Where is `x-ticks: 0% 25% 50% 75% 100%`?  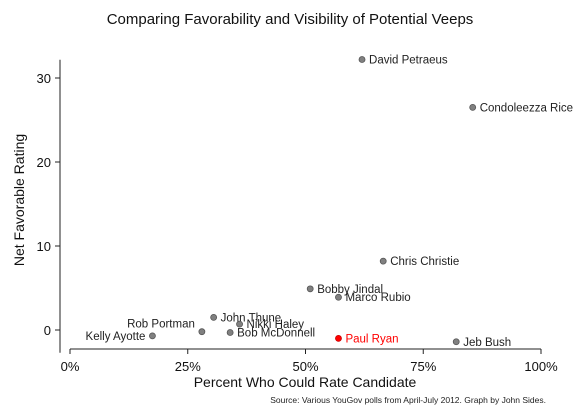 x-ticks: 0% 25% 50% 75% 100% is located at coordinates (309, 361).